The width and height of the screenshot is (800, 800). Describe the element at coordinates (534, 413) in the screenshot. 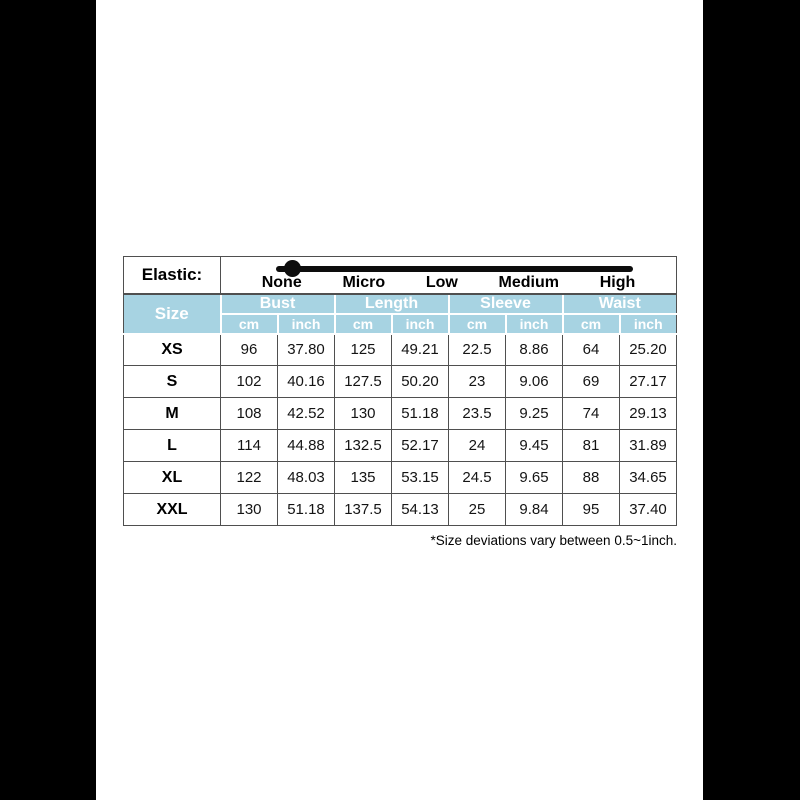

I see `cell-m-sleeve-inch: 9.25` at that location.